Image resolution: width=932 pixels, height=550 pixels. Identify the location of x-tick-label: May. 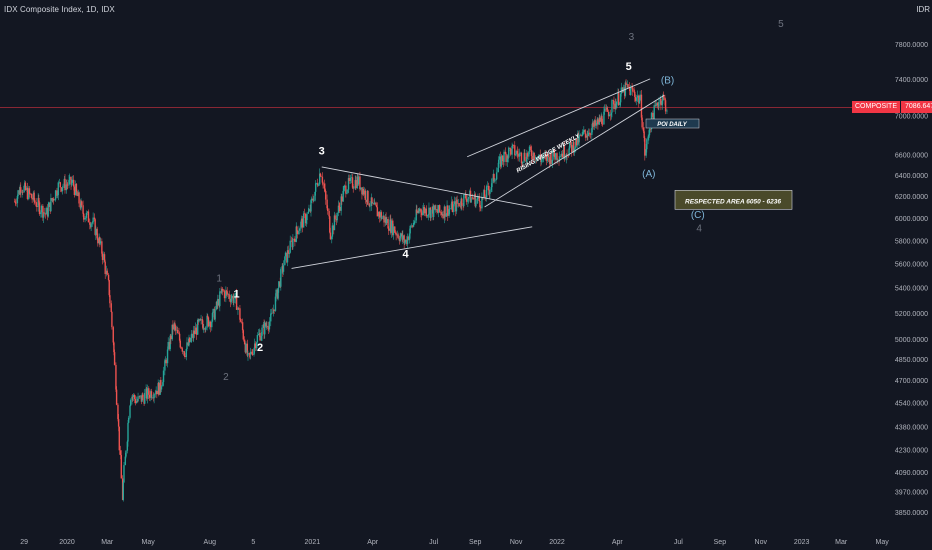
(148, 542).